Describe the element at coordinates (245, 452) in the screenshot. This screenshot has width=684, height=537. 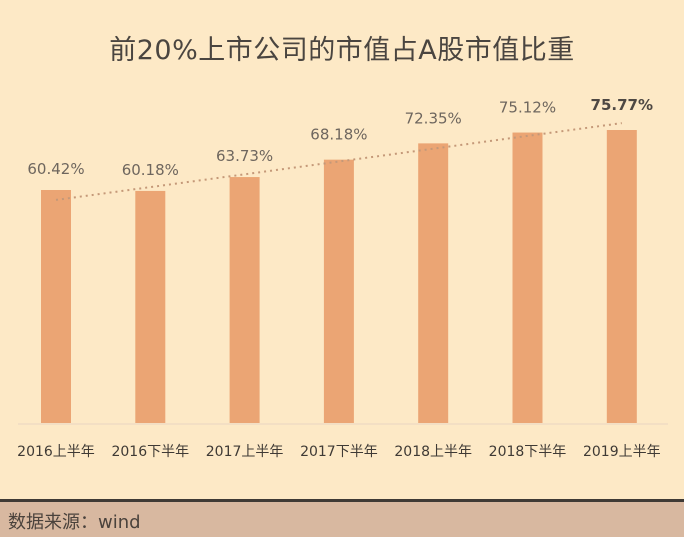
I see `x-tick-label: 2017上半年` at that location.